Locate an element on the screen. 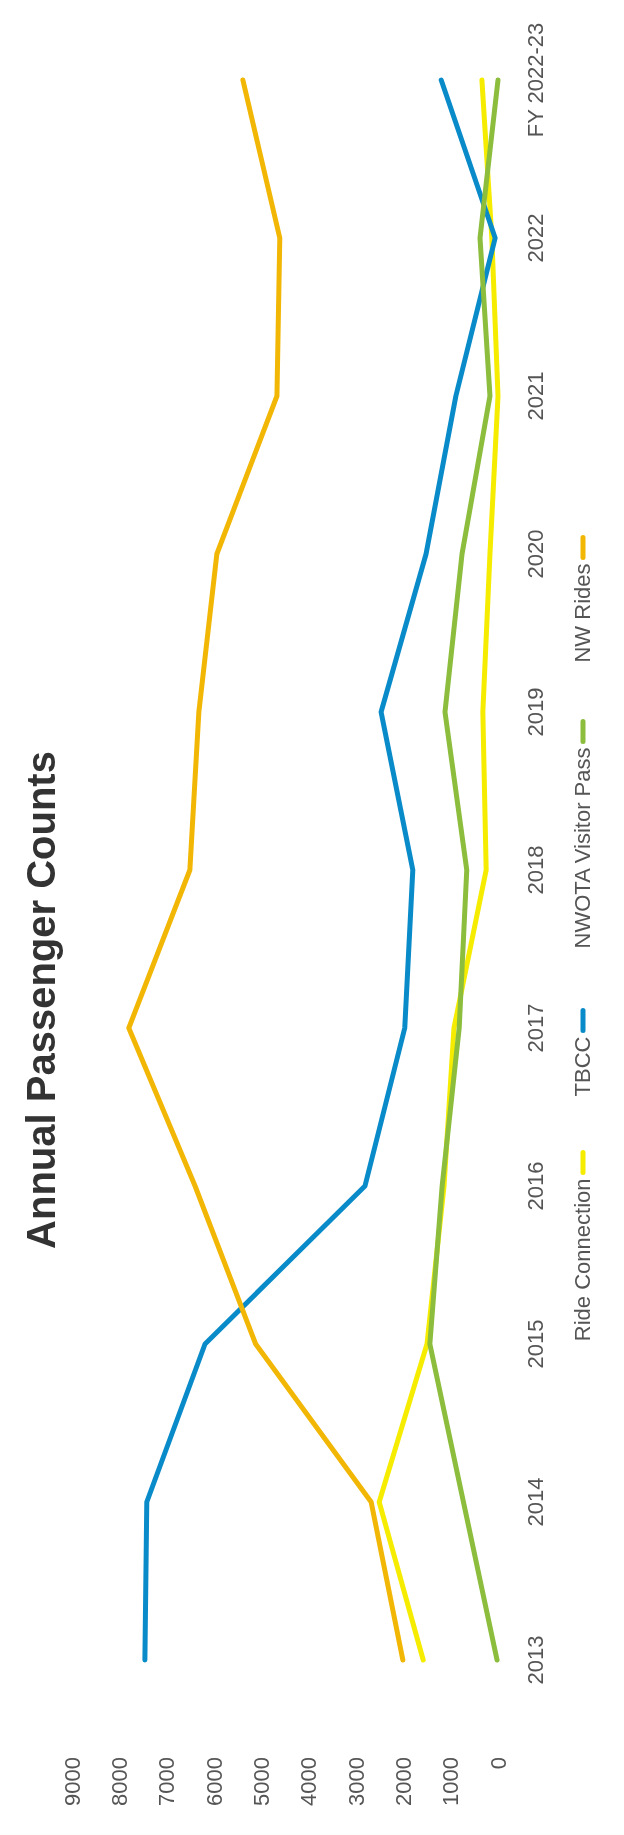 This screenshot has height=1835, width=624. y-tick-label: 2020 is located at coordinates (535, 554).